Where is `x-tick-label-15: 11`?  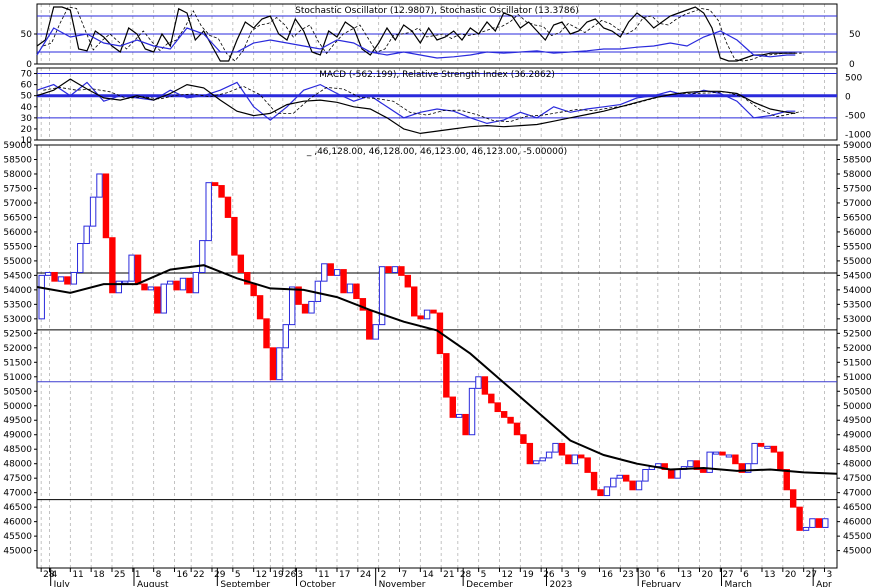
x-tick-label-15: 11 is located at coordinates (323, 575).